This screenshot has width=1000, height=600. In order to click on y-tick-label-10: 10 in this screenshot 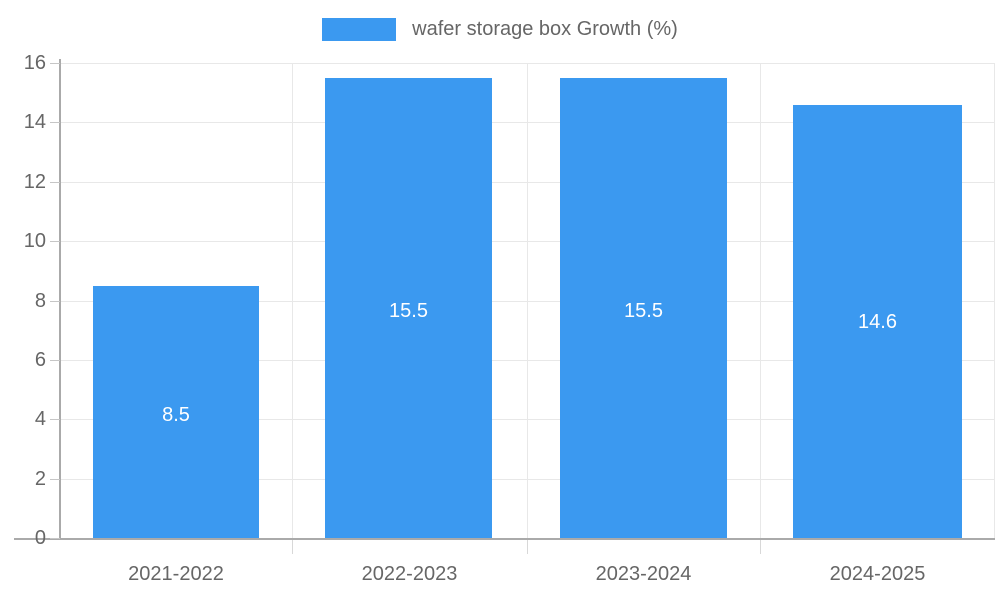, I will do `click(34, 241)`.